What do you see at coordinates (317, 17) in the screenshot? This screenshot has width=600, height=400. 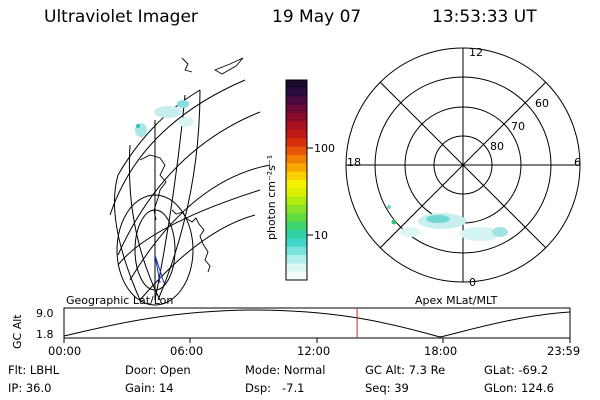 I see `date-label: 19 May 07` at bounding box center [317, 17].